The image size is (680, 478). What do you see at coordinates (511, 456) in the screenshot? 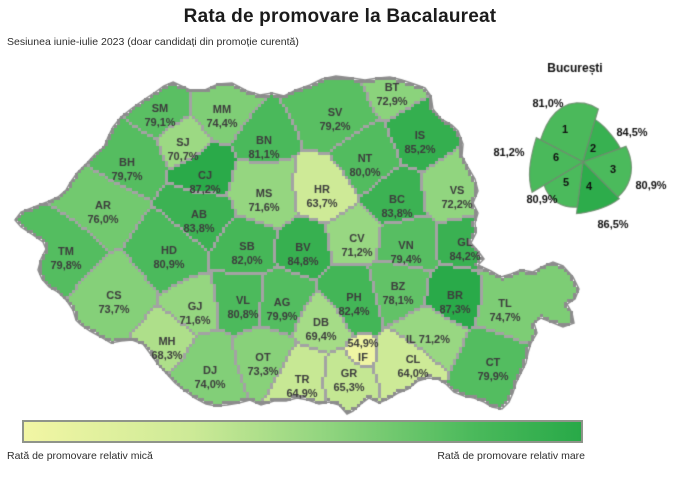
I see `legend-high-label: Rată de promovare relativ mare` at bounding box center [511, 456].